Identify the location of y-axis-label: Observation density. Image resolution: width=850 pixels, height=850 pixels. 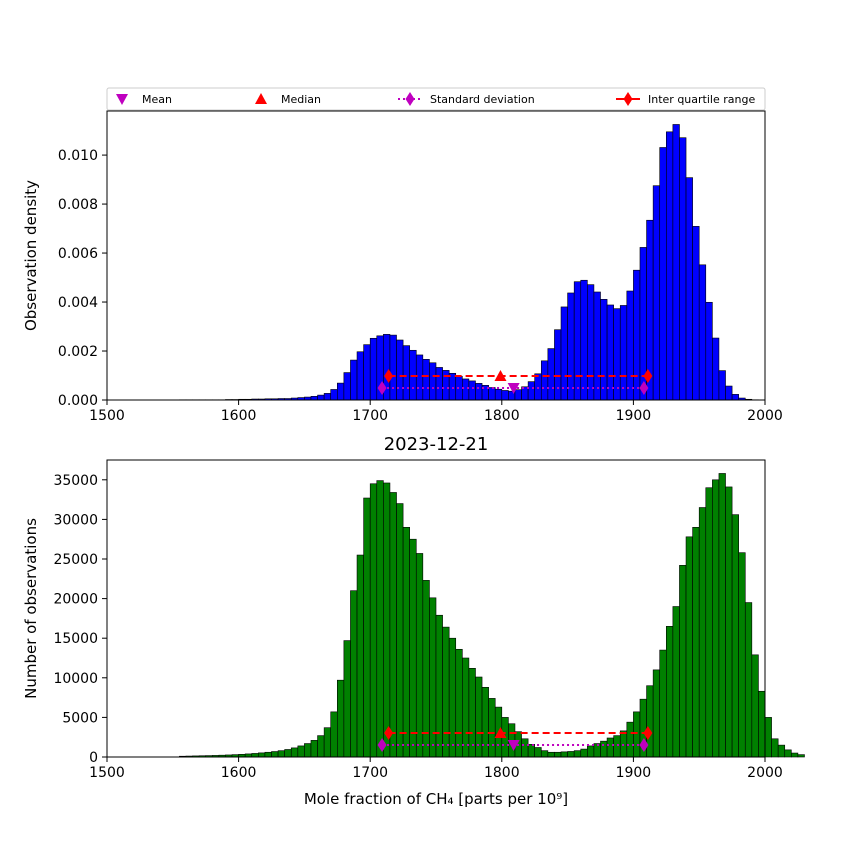
(31, 255).